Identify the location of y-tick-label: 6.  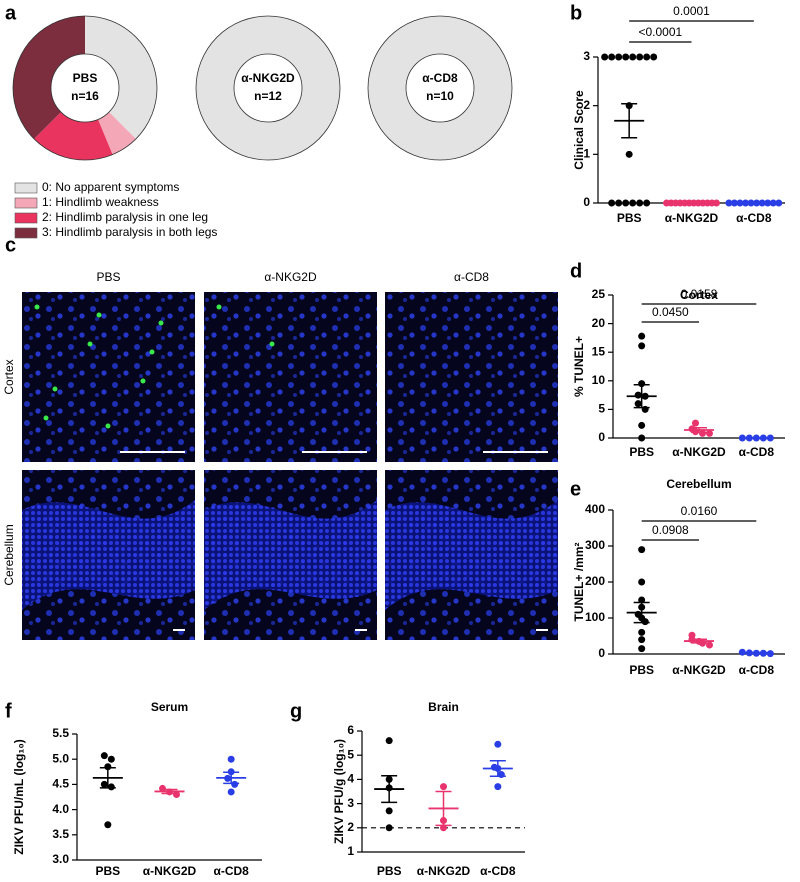
(350, 730).